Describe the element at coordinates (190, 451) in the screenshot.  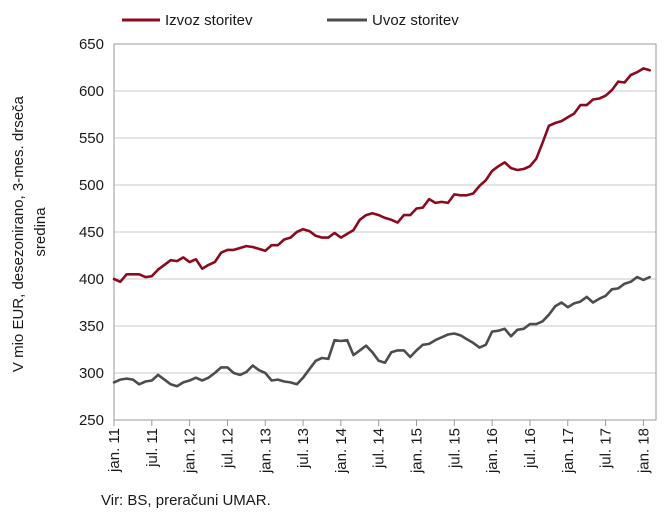
I see `x-tick-label: jan. 12` at that location.